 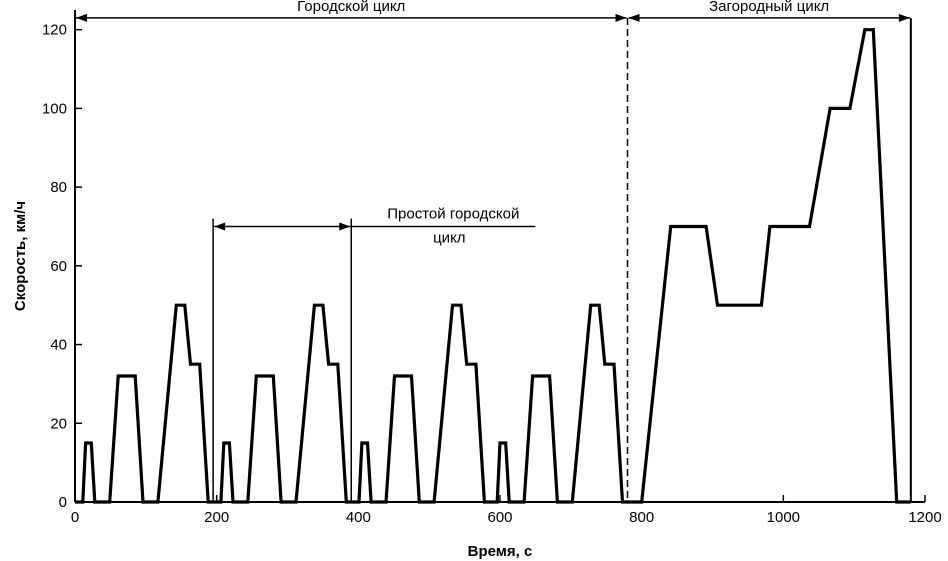 What do you see at coordinates (81, 17) in the screenshot?
I see `urban-cycle-arrow-head-left` at bounding box center [81, 17].